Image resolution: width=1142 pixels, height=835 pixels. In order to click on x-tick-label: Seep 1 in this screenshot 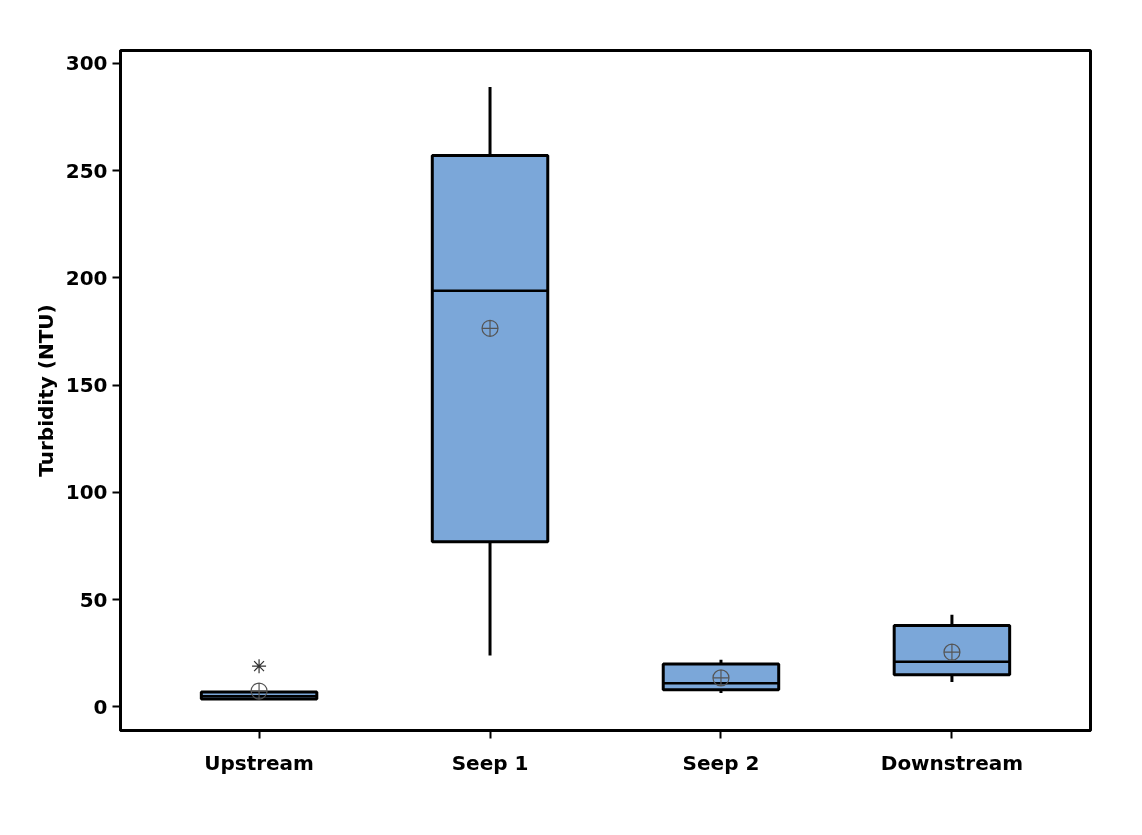, I will do `click(490, 762)`.